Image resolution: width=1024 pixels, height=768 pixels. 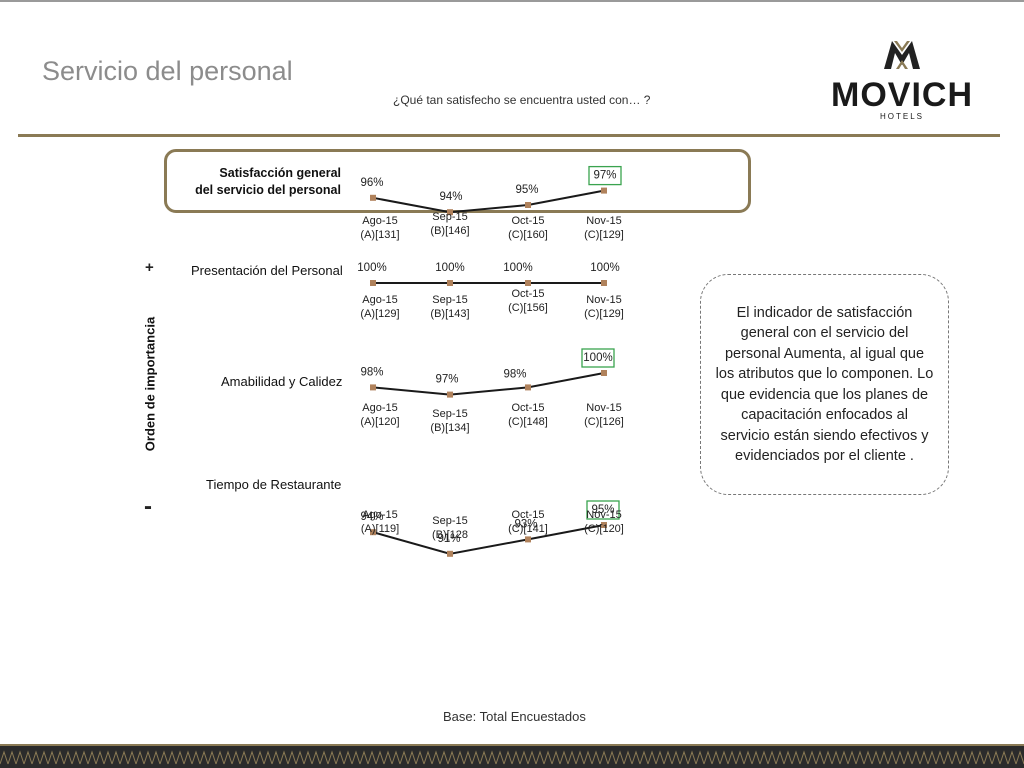 What do you see at coordinates (604, 529) in the screenshot?
I see `sample-label-row-4-4: (C)[120]` at bounding box center [604, 529].